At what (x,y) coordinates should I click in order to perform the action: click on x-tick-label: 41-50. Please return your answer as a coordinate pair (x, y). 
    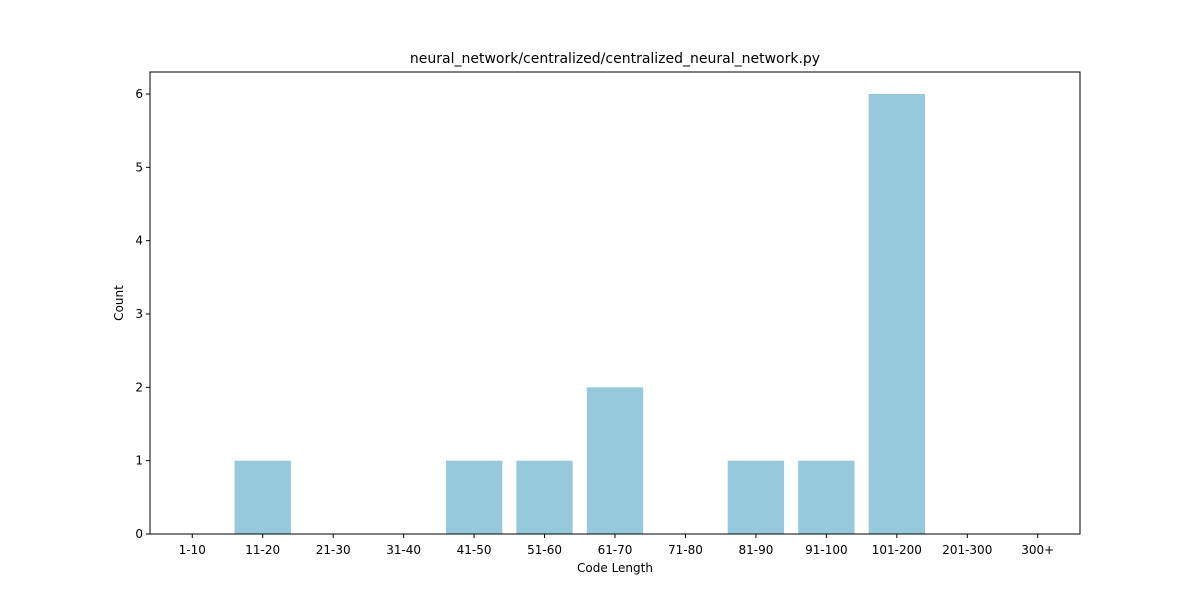
    Looking at the image, I should click on (474, 550).